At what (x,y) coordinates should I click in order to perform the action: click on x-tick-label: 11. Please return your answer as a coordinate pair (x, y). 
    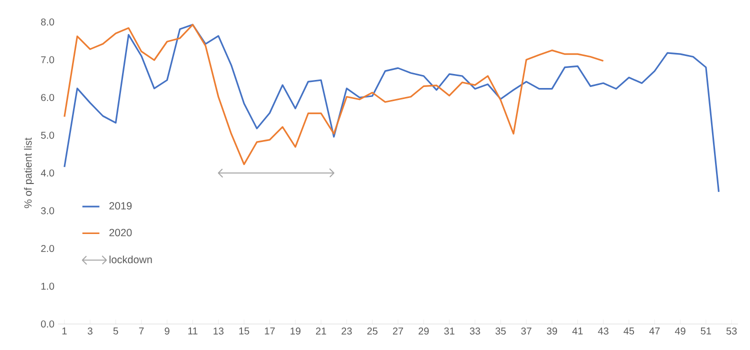
    Looking at the image, I should click on (193, 331).